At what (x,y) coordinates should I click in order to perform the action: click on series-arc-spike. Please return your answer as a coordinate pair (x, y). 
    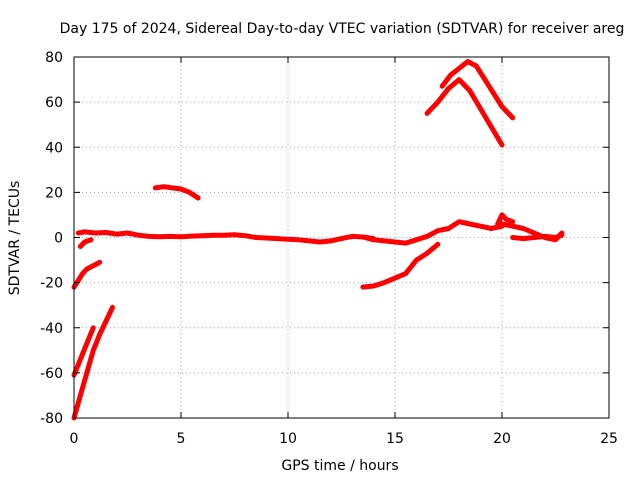
    Looking at the image, I should click on (505, 219).